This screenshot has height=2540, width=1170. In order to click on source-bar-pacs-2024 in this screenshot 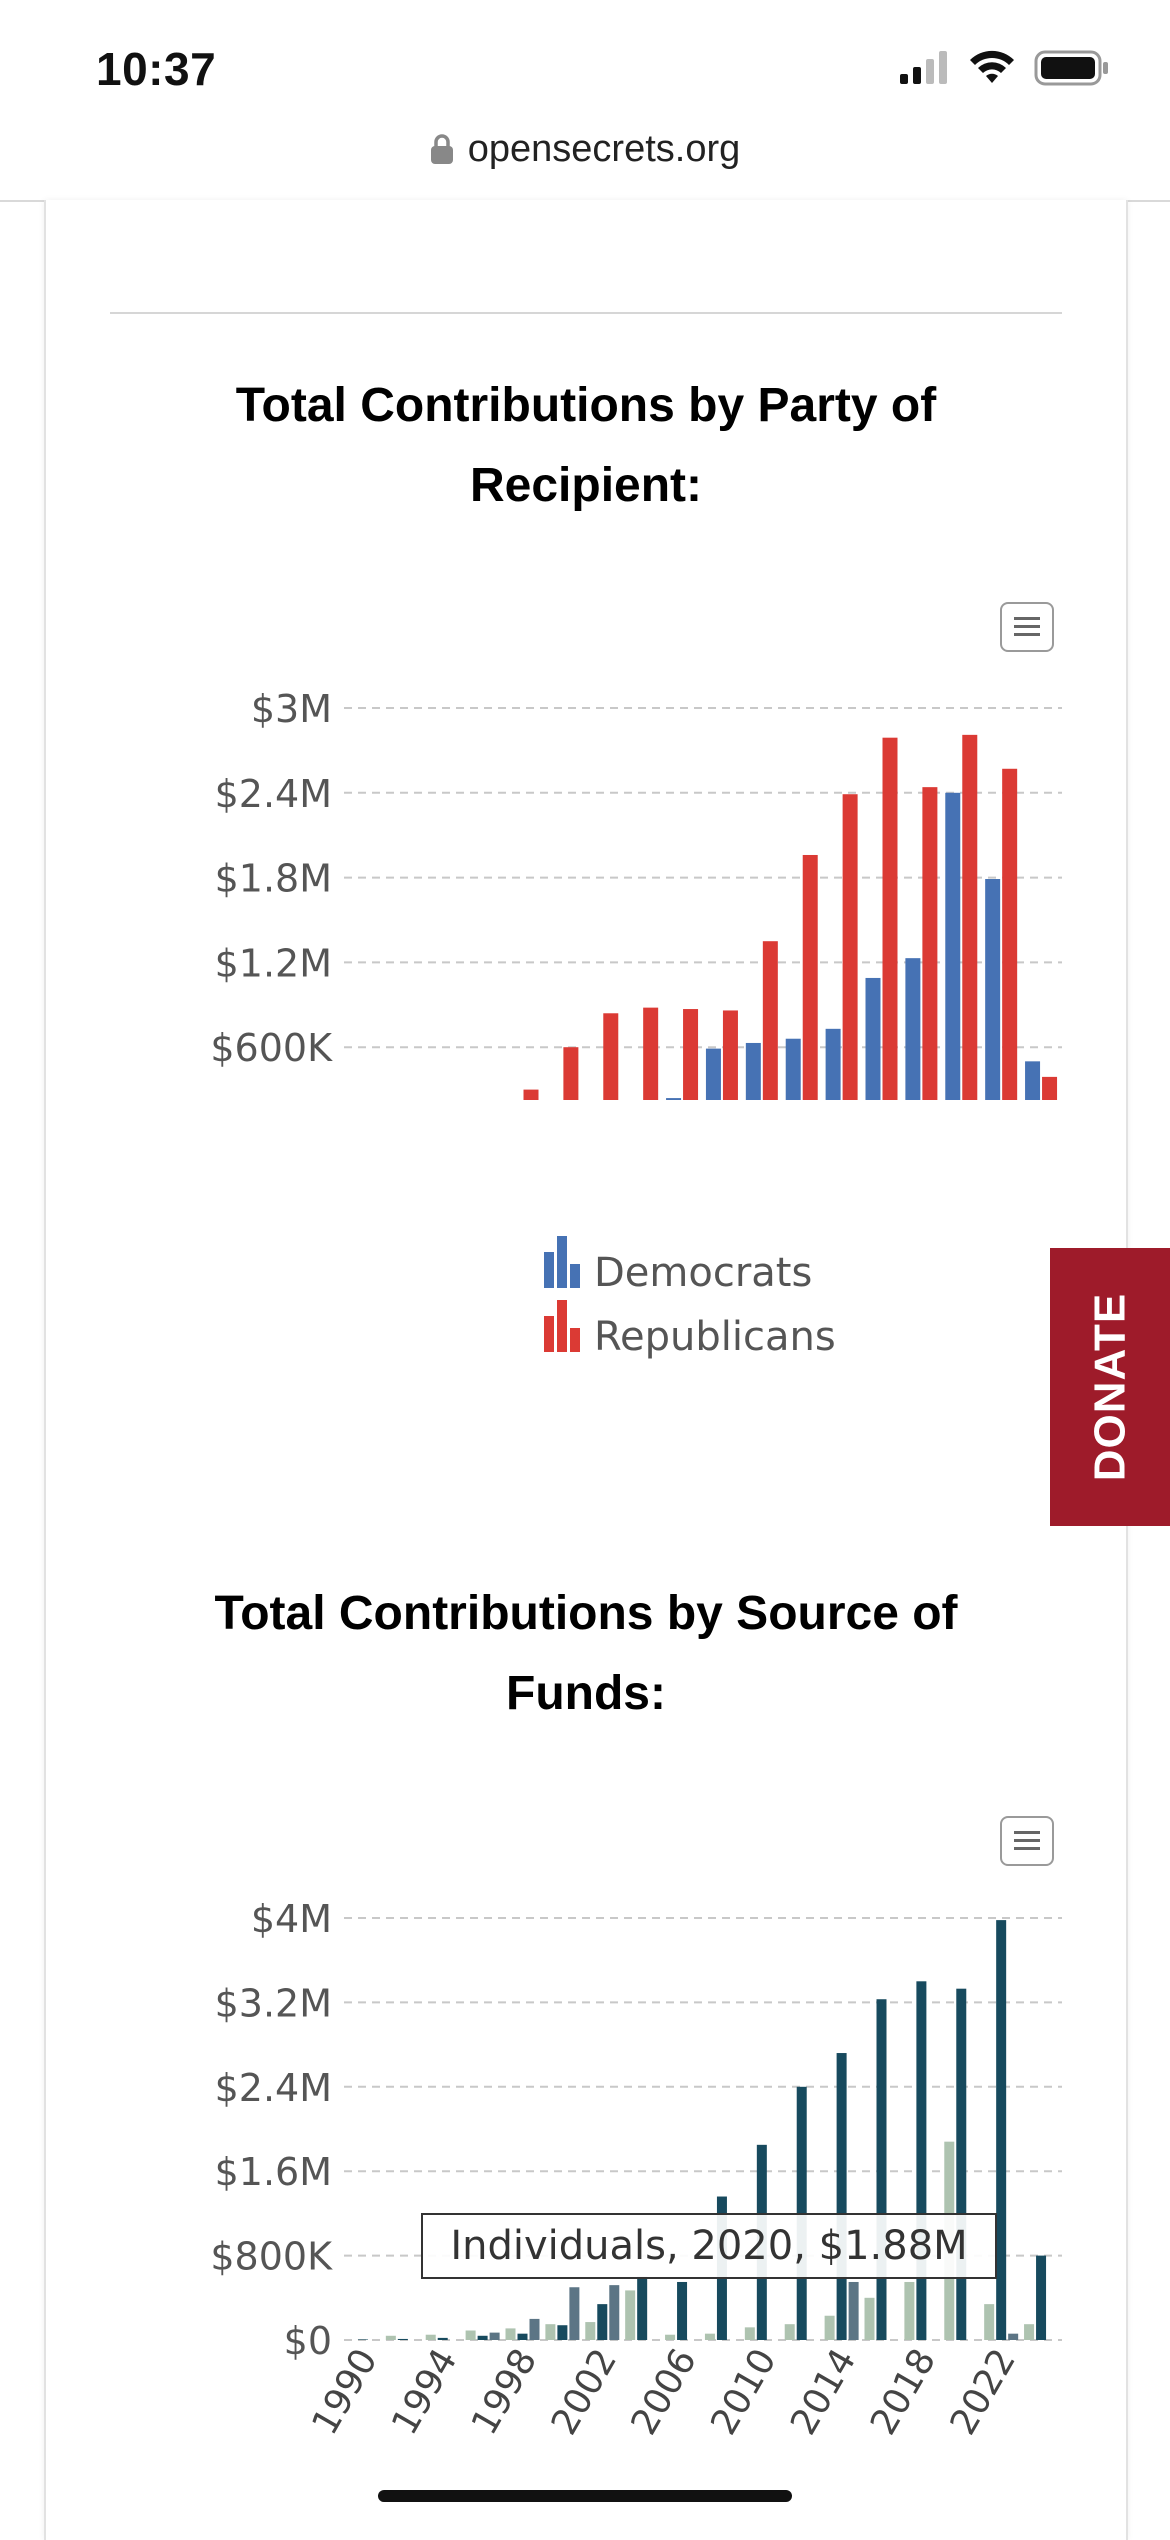, I will do `click(1041, 2297)`.